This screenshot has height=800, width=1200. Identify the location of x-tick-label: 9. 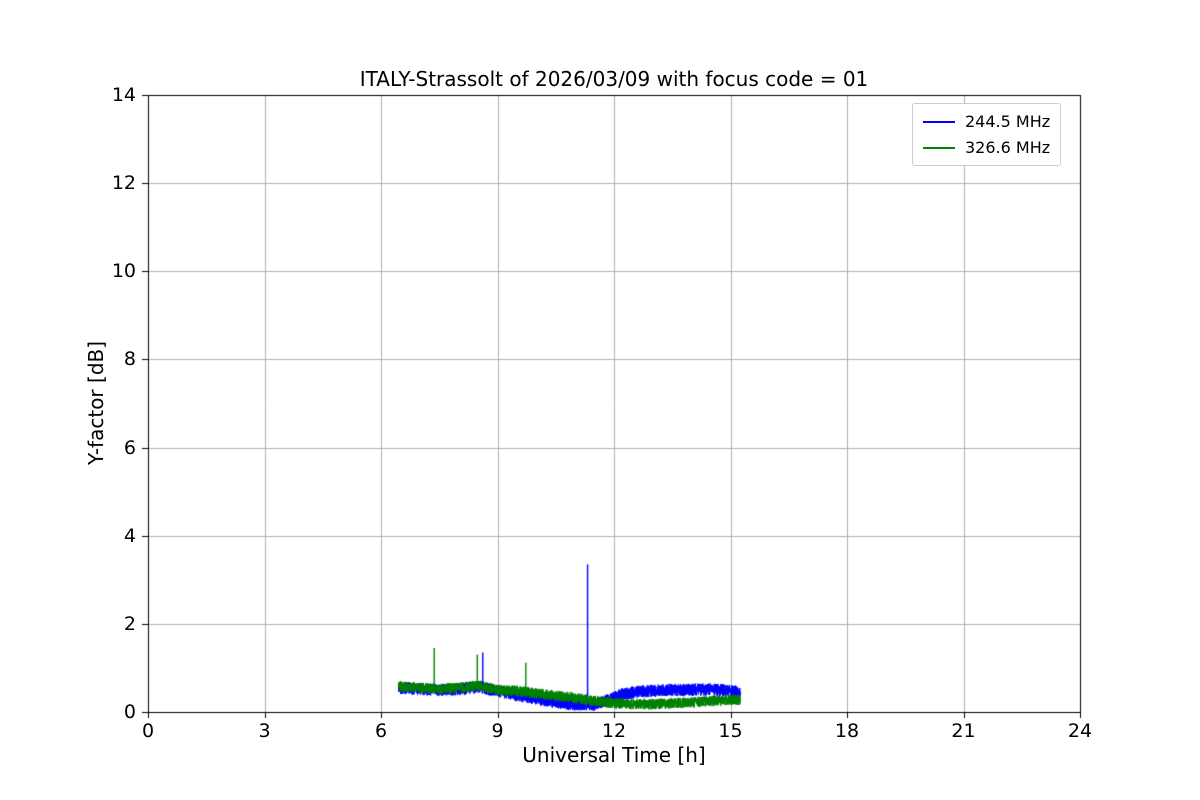
(497, 731).